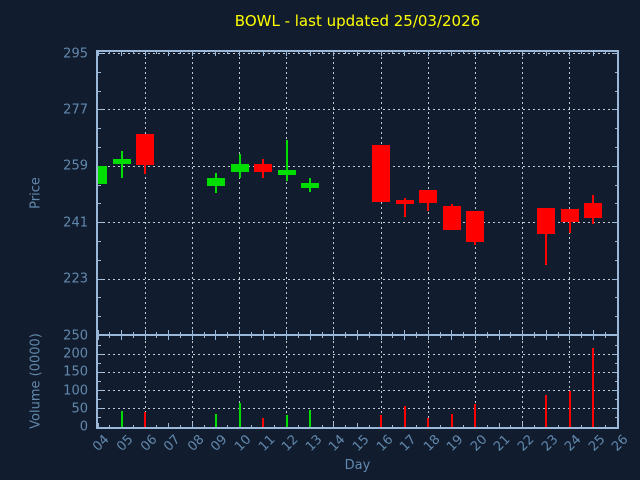  I want to click on day-tick-label-text: 13, so click(314, 443).